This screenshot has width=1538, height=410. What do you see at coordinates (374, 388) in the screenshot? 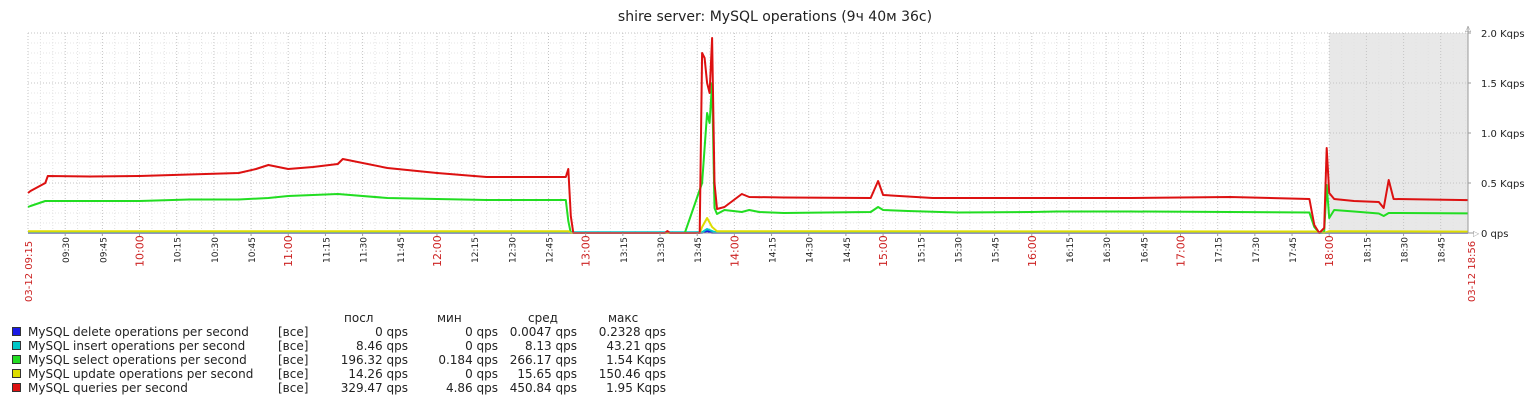
I see `legend-value-last: 329.47 qps` at bounding box center [374, 388].